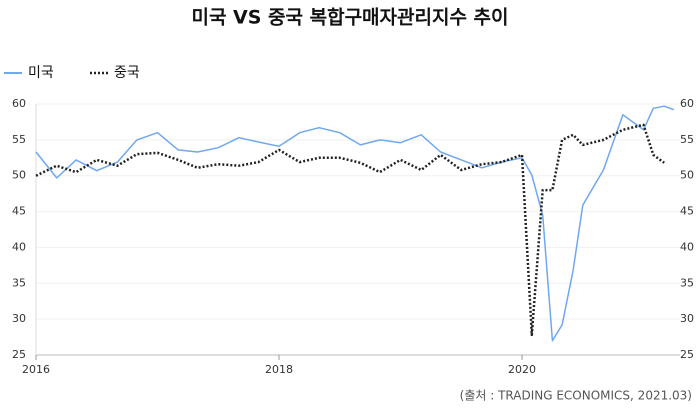 This screenshot has height=410, width=700. What do you see at coordinates (687, 318) in the screenshot?
I see `y2-tick-label: 30` at bounding box center [687, 318].